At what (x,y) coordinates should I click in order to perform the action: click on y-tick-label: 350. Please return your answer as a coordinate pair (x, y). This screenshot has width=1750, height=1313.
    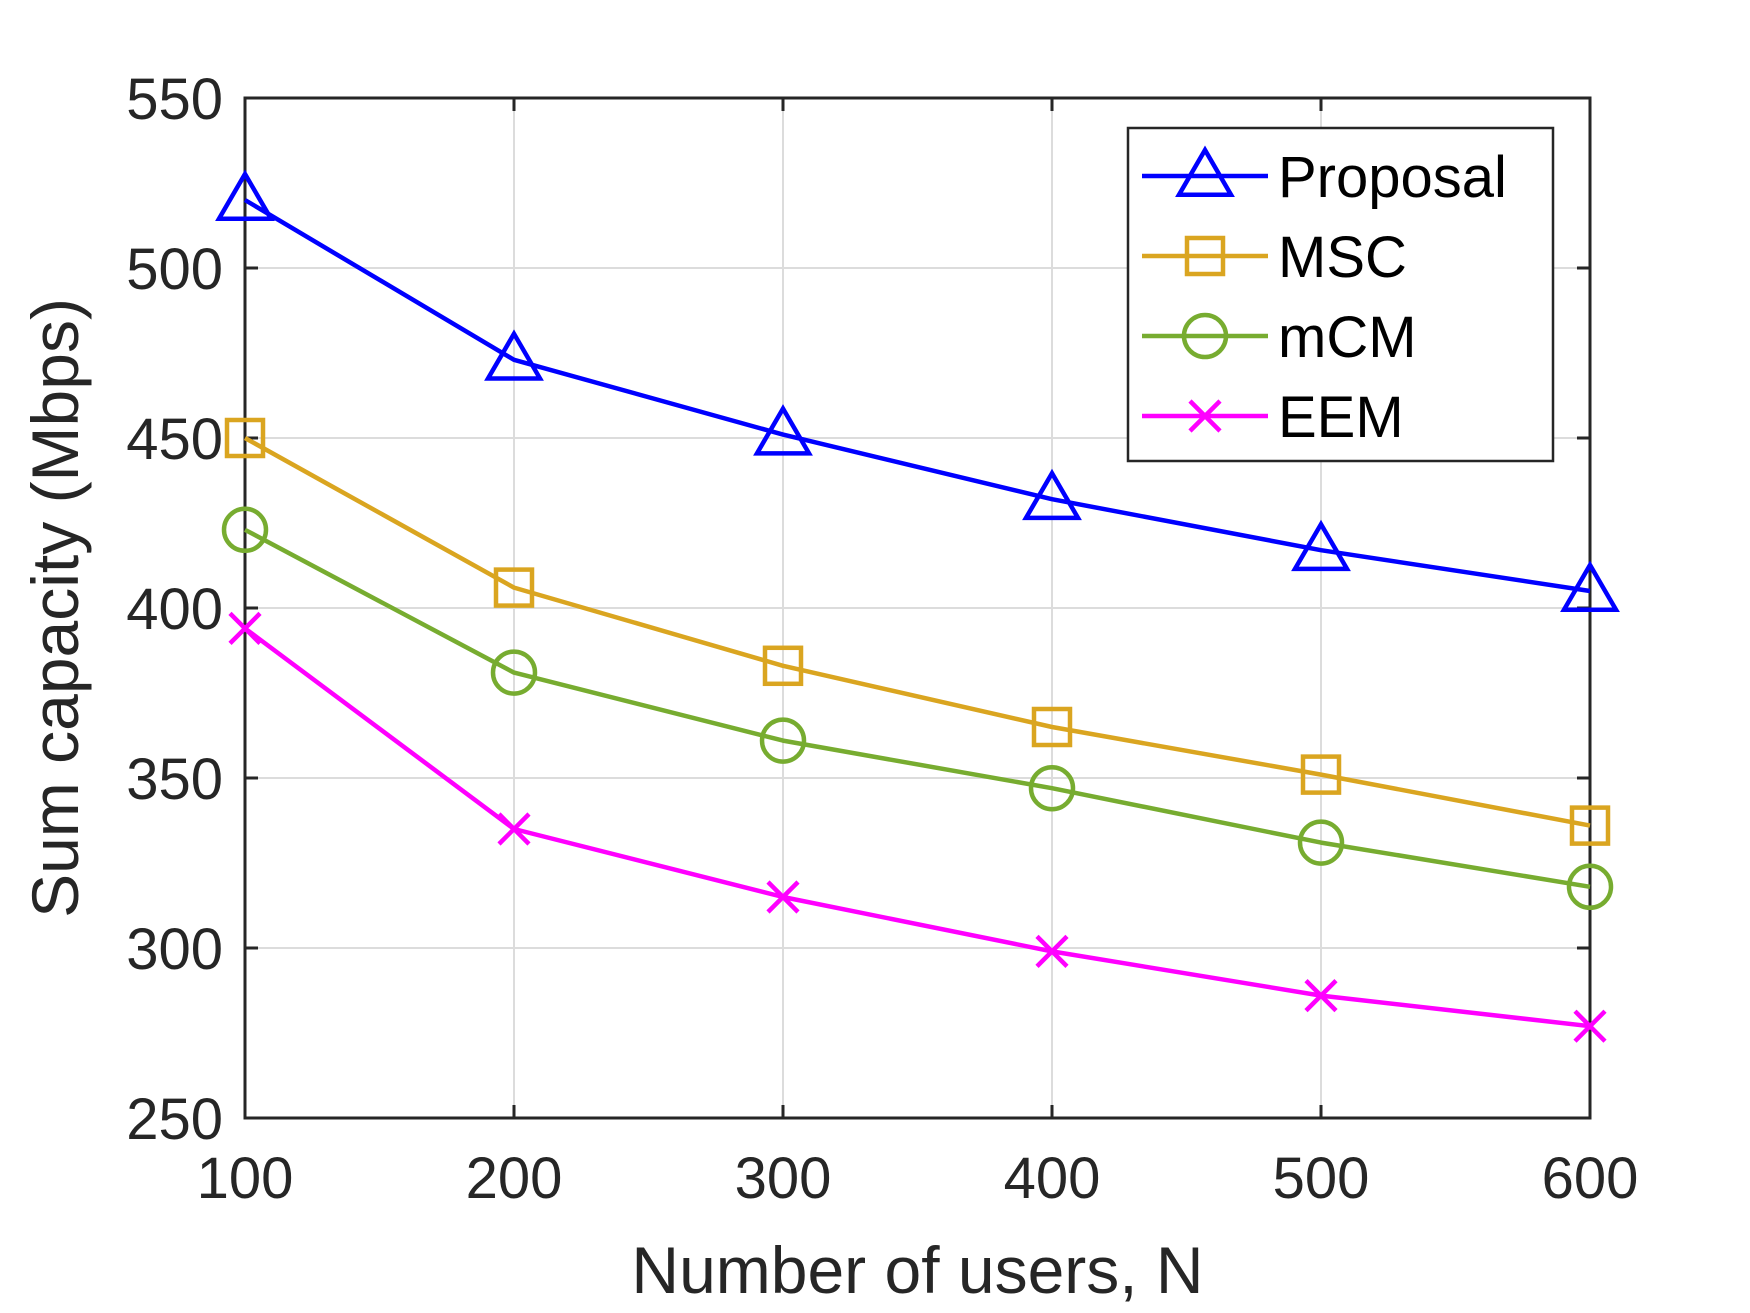
    Looking at the image, I should click on (174, 779).